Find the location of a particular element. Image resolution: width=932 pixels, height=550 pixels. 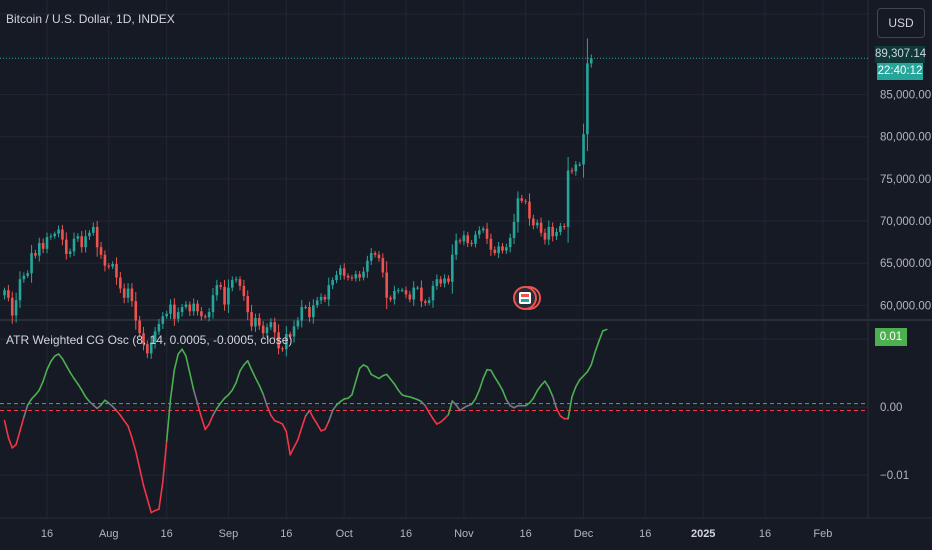

currency-button: USD is located at coordinates (901, 23).